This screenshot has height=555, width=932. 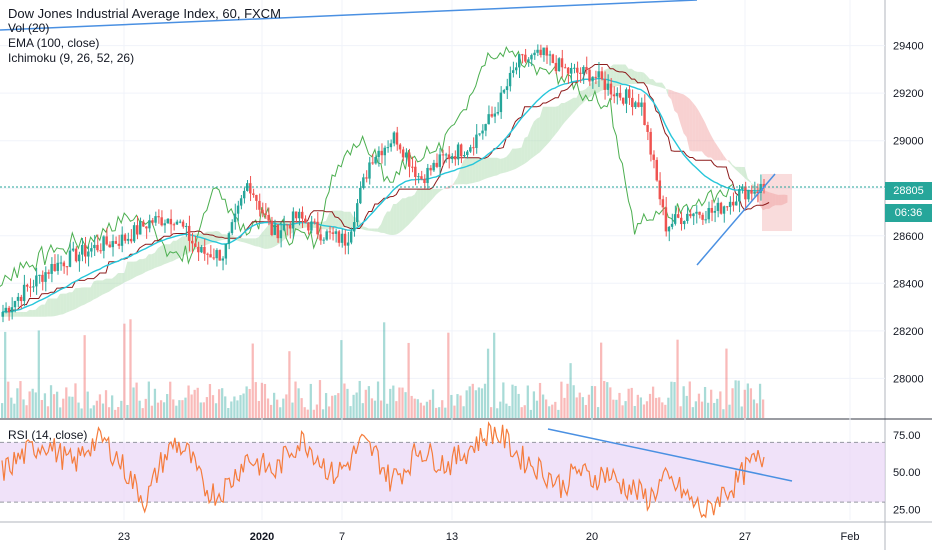 I want to click on legend-rsi: RSI (14, close), so click(x=48, y=435).